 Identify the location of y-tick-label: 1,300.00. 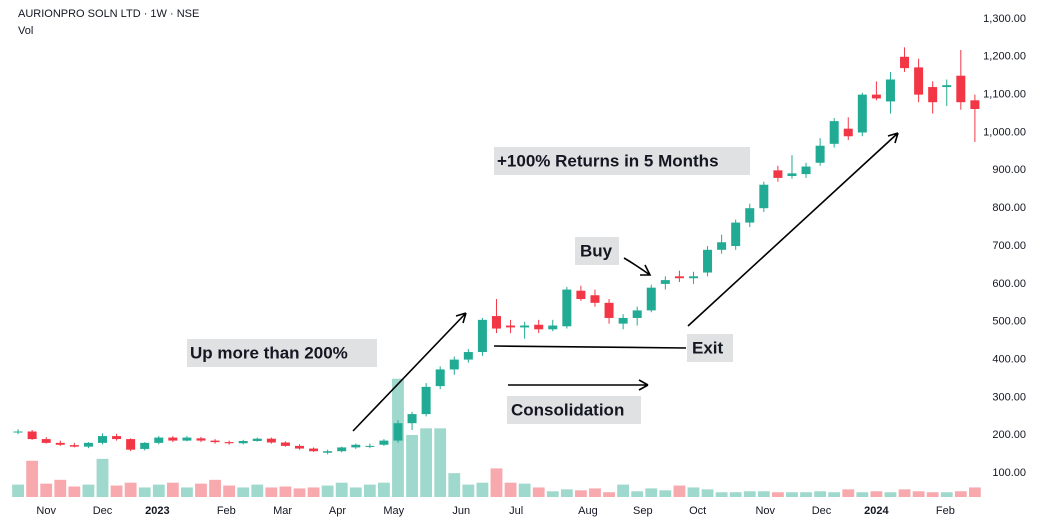
(1004, 19).